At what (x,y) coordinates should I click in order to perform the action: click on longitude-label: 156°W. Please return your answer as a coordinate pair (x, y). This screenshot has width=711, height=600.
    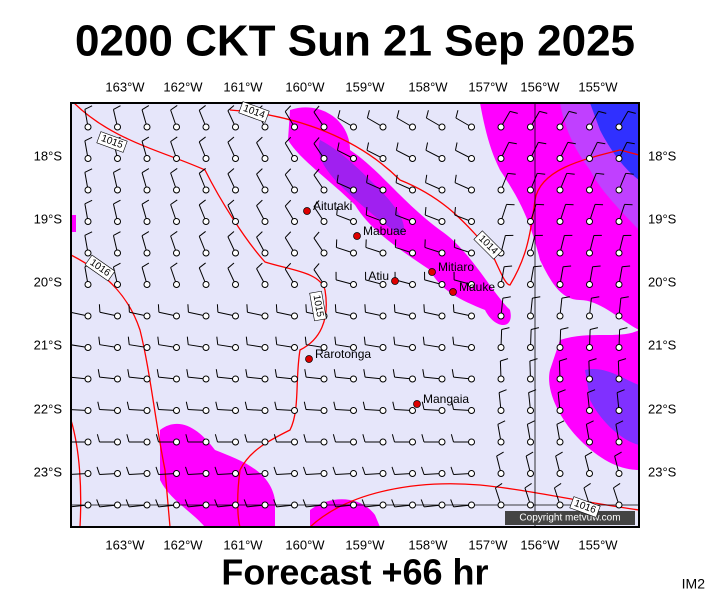
    Looking at the image, I should click on (540, 86).